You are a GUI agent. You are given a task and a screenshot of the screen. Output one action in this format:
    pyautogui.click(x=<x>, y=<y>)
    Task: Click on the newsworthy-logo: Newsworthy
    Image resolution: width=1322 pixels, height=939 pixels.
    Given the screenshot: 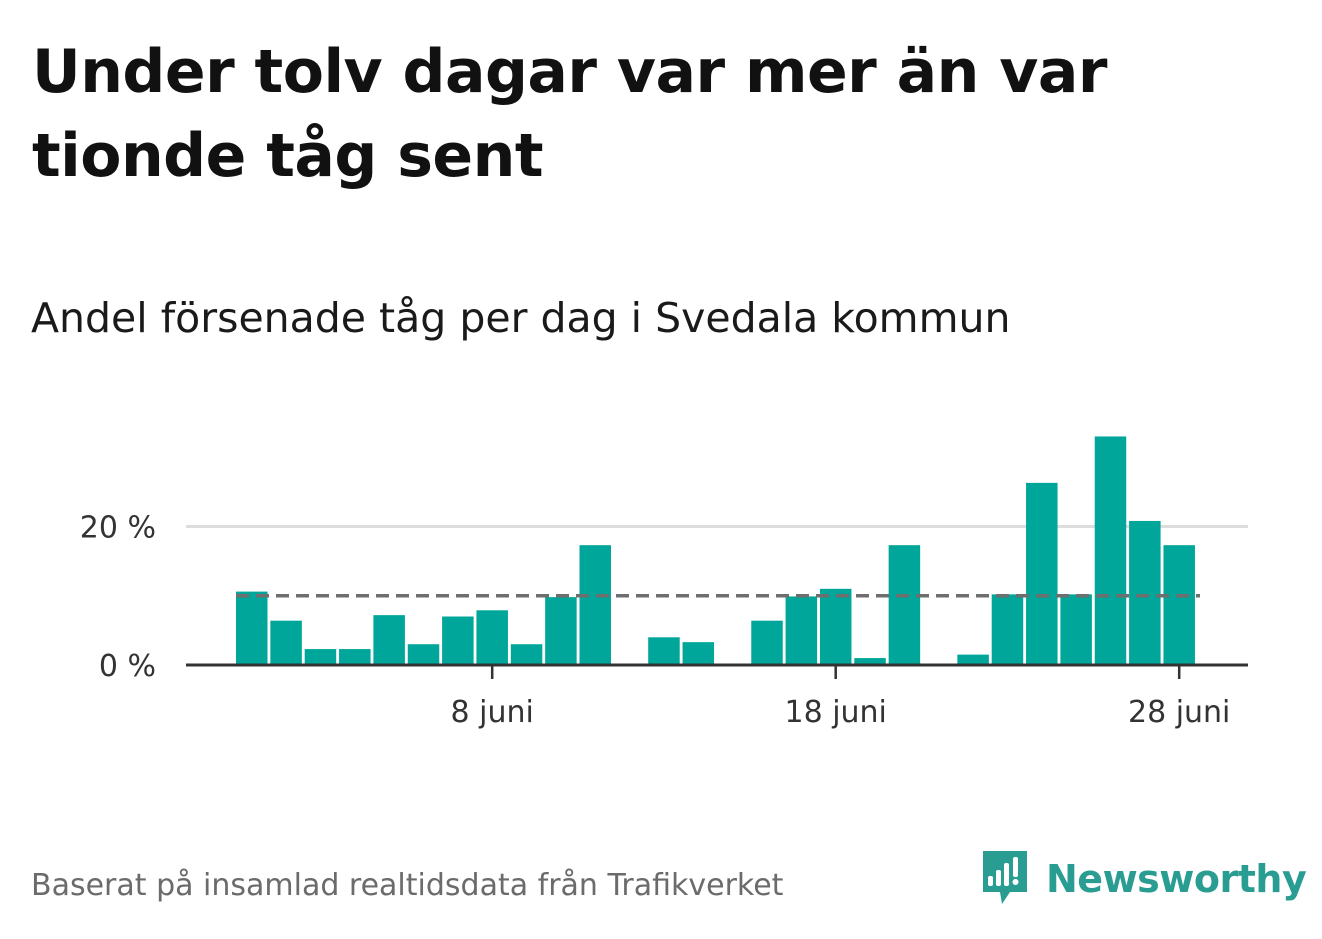 What is the action you would take?
    pyautogui.click(x=1143, y=879)
    